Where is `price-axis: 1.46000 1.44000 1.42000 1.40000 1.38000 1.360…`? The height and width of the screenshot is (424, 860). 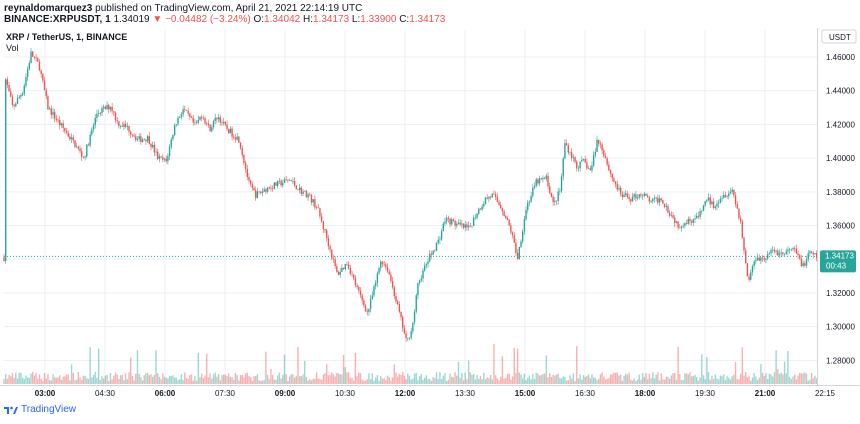
price-axis: 1.46000 1.44000 1.42000 1.40000 1.38000 1.360… is located at coordinates (840, 209).